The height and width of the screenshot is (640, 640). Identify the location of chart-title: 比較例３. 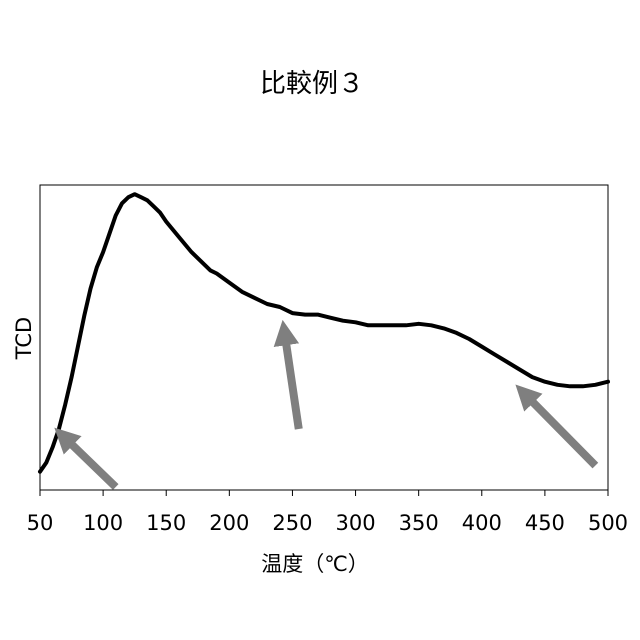
(312, 84).